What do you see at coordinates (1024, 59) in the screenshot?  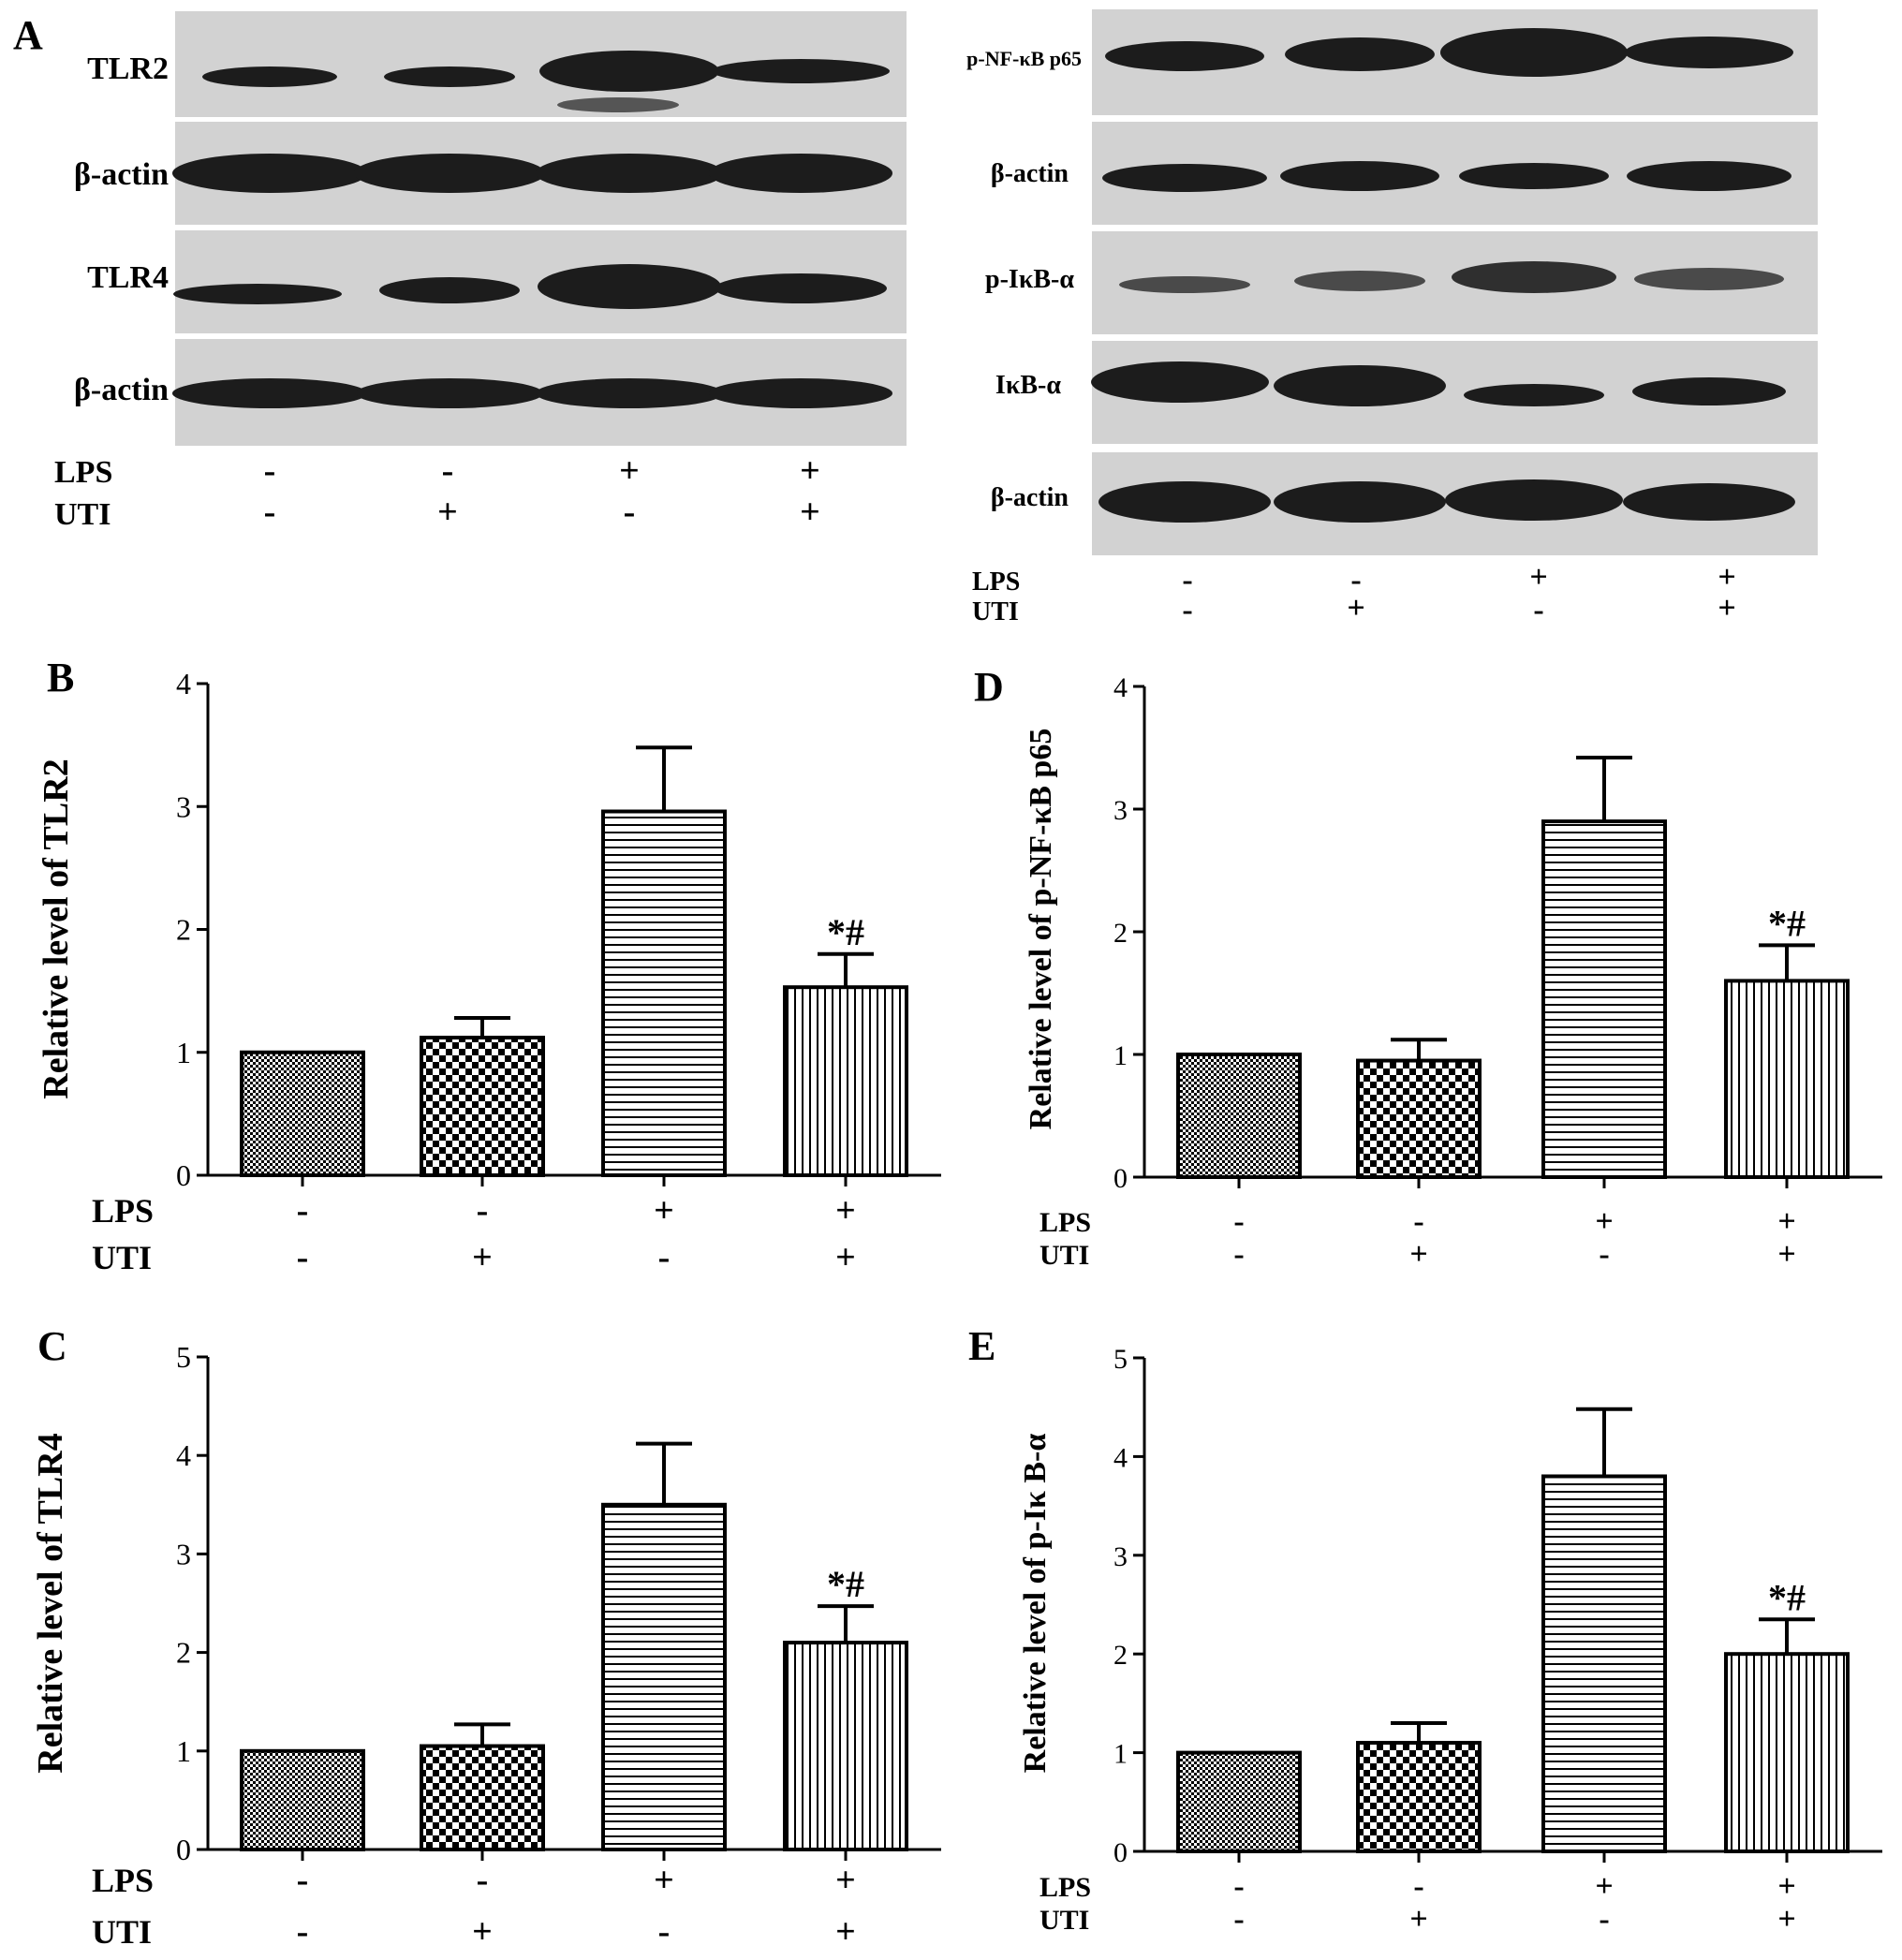 I see `blot-label-p-nfkb: p-NF-κB p65` at bounding box center [1024, 59].